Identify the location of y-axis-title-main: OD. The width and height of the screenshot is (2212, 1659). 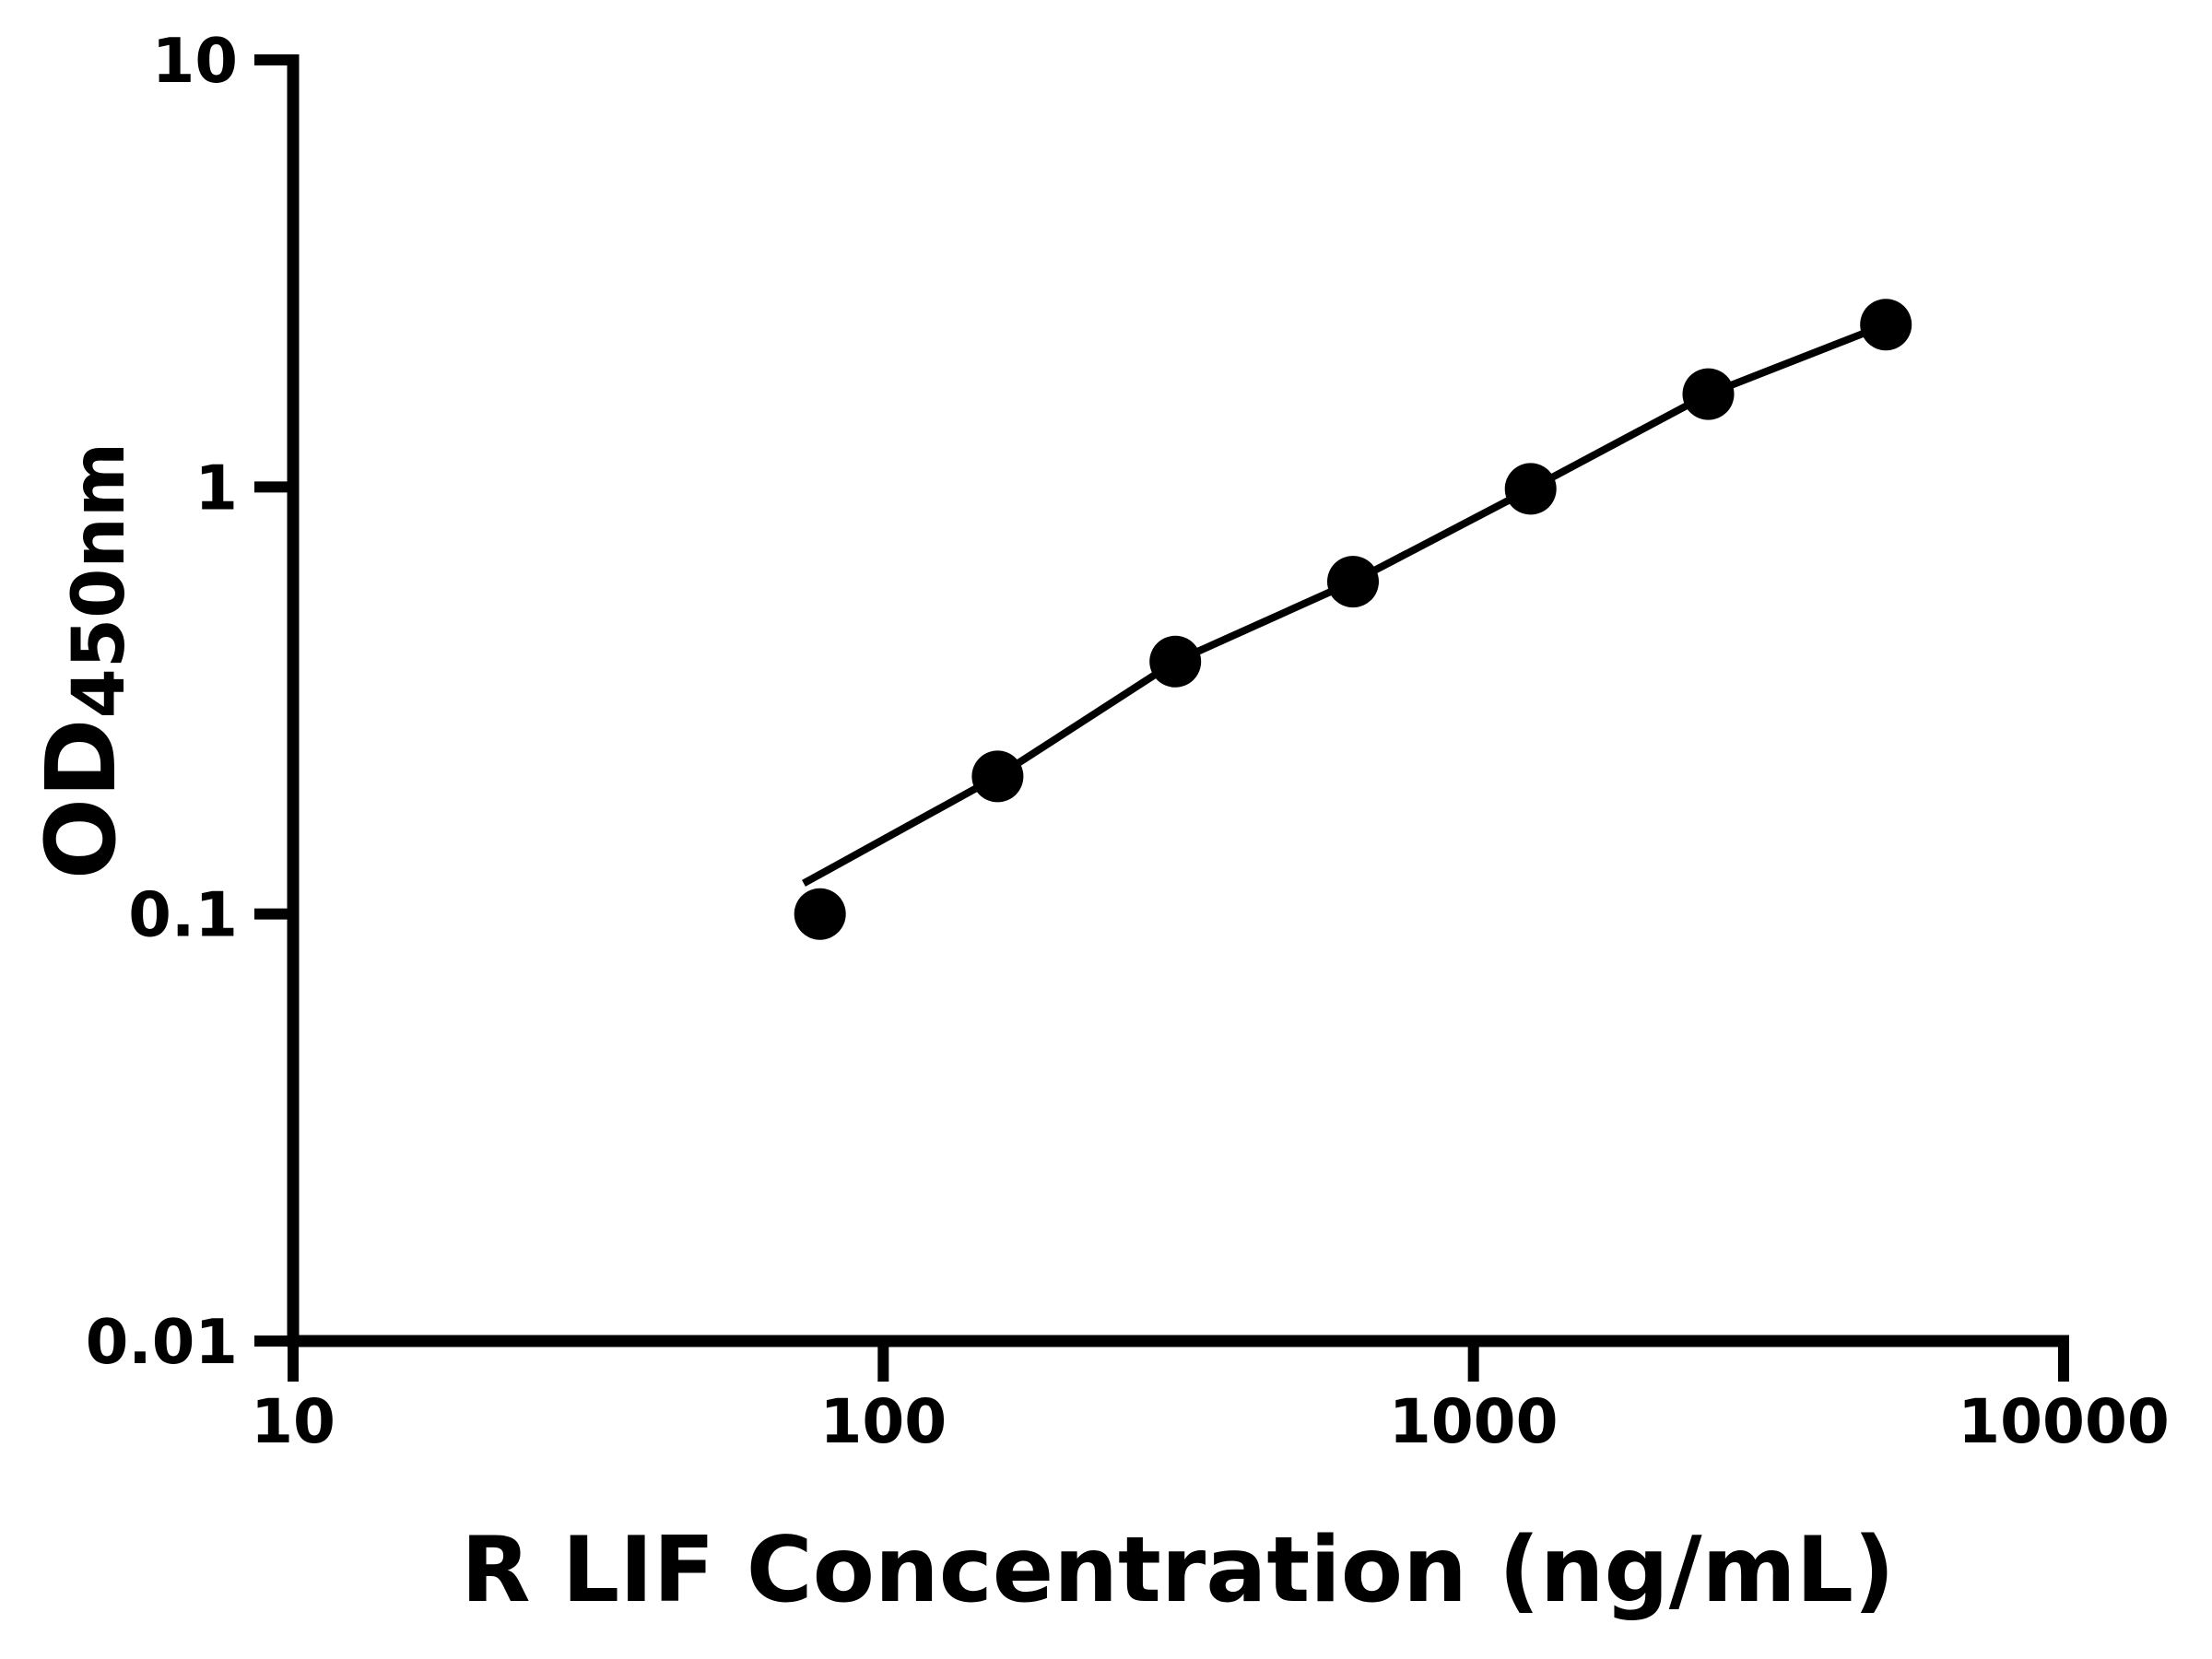
(81, 798).